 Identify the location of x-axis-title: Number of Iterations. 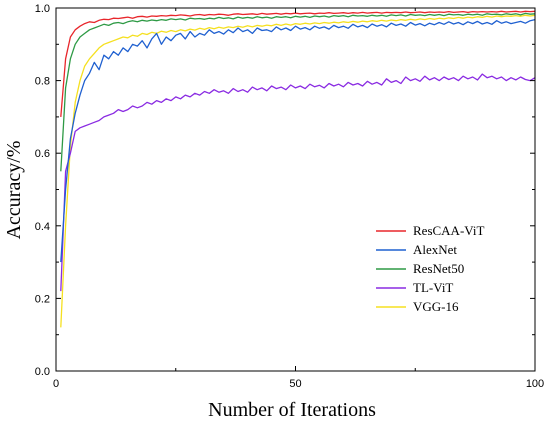
(292, 410).